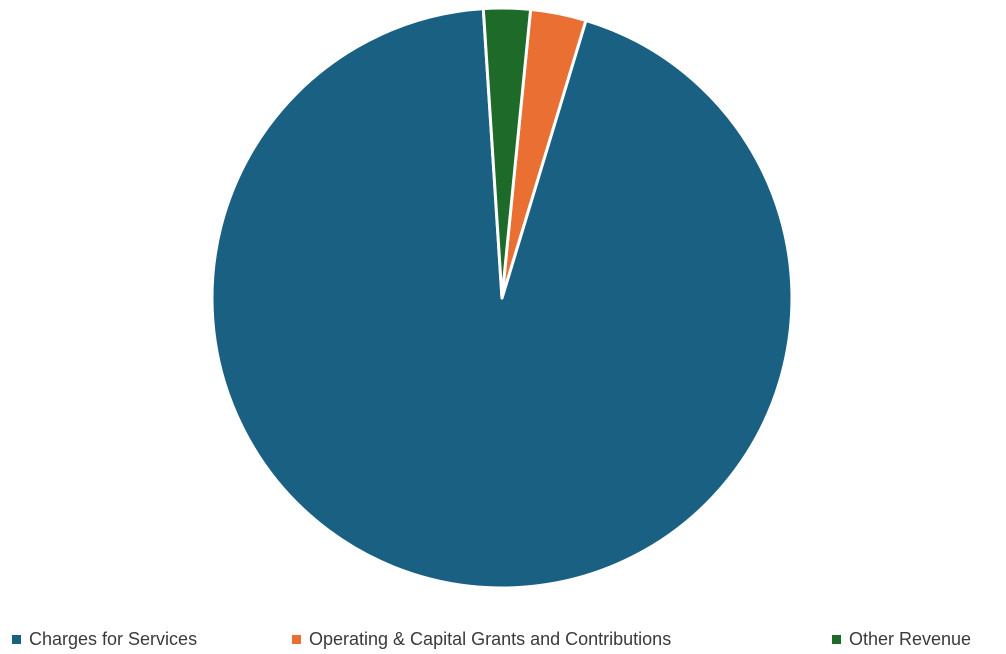 This screenshot has width=1006, height=654. Describe the element at coordinates (836, 639) in the screenshot. I see `legend-swatch-other` at that location.